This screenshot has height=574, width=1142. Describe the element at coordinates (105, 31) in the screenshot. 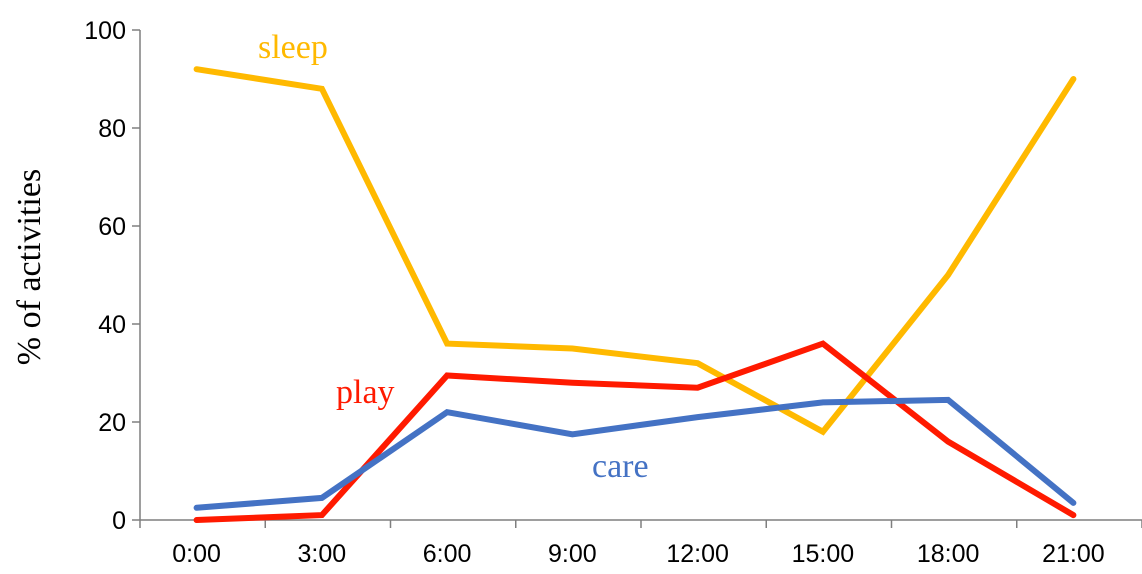

I see `y-tick-label: 100` at that location.